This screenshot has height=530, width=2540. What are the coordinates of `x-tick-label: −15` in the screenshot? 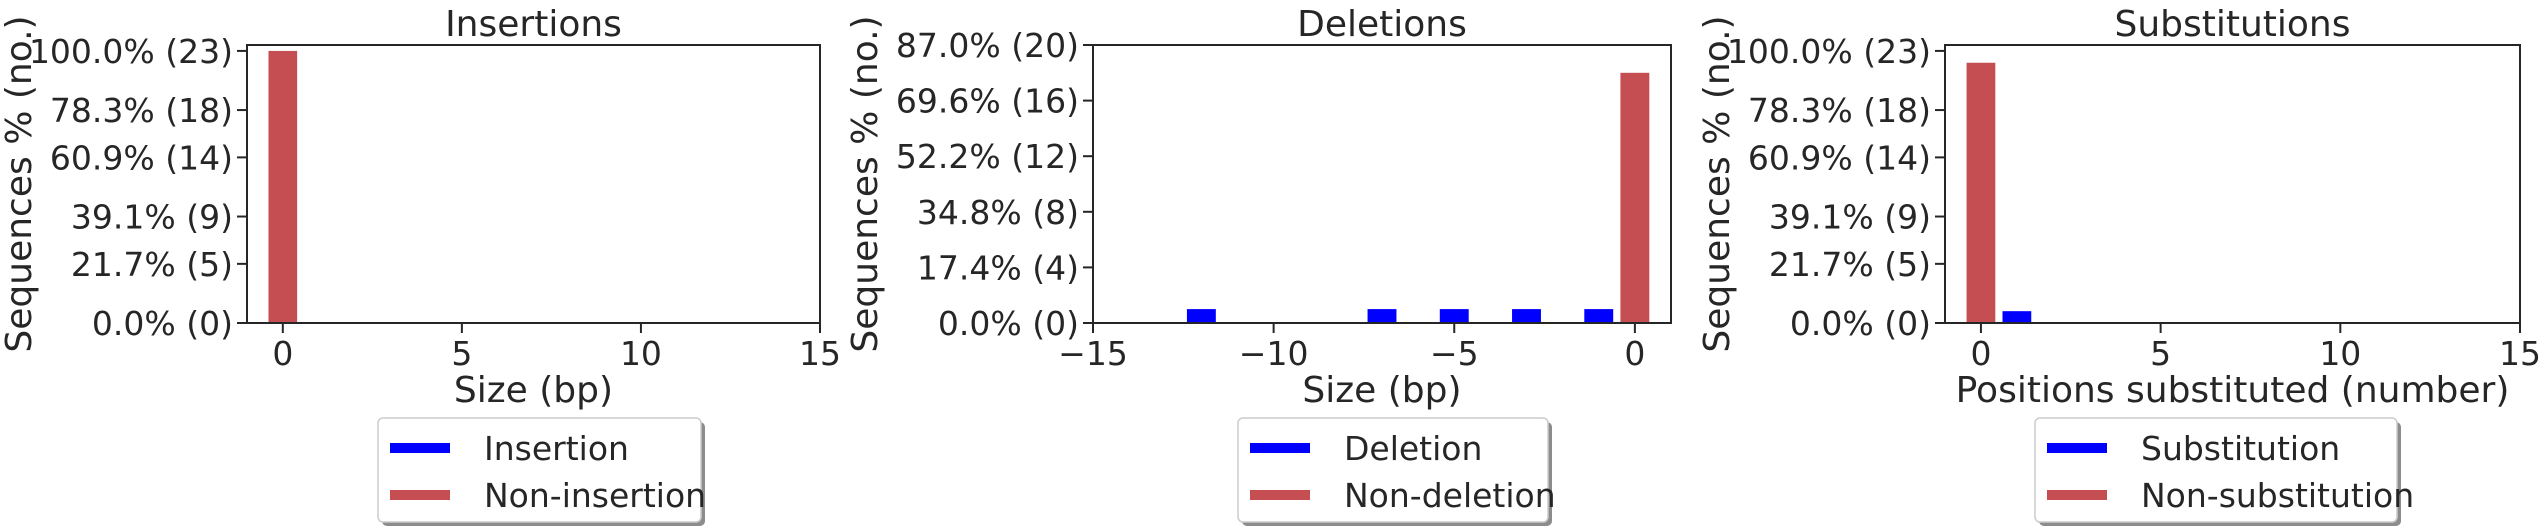 It's located at (1093, 353).